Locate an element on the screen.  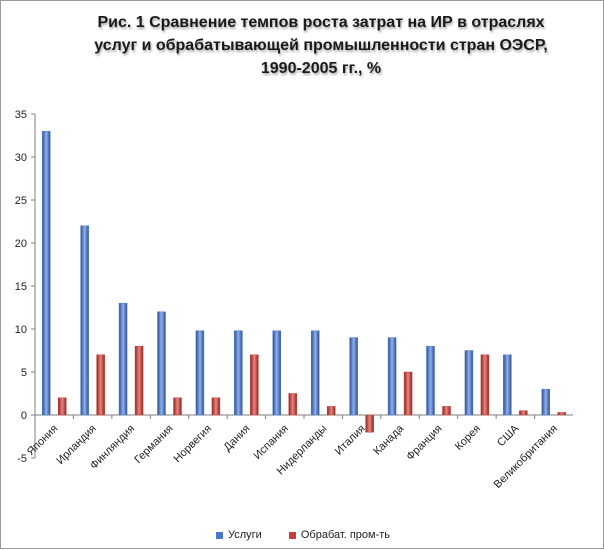
x-category-label: Канада is located at coordinates (388, 439).